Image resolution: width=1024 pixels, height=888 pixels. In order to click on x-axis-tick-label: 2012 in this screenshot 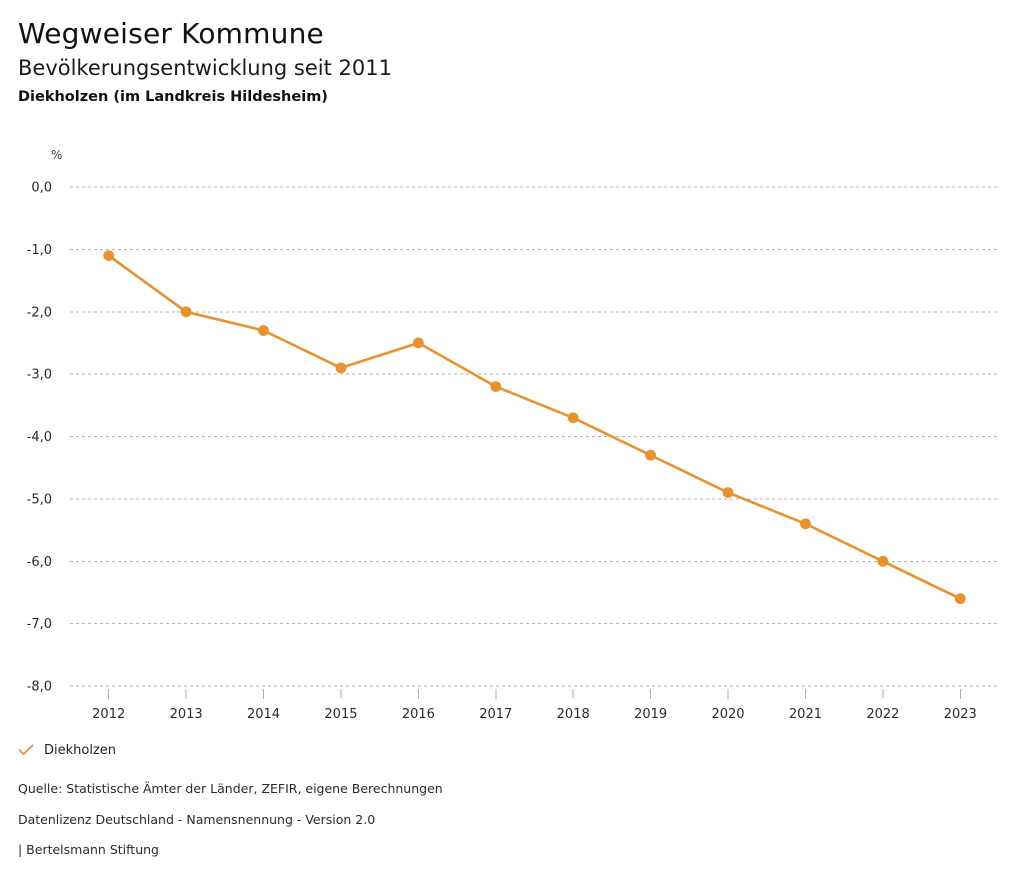, I will do `click(108, 714)`.